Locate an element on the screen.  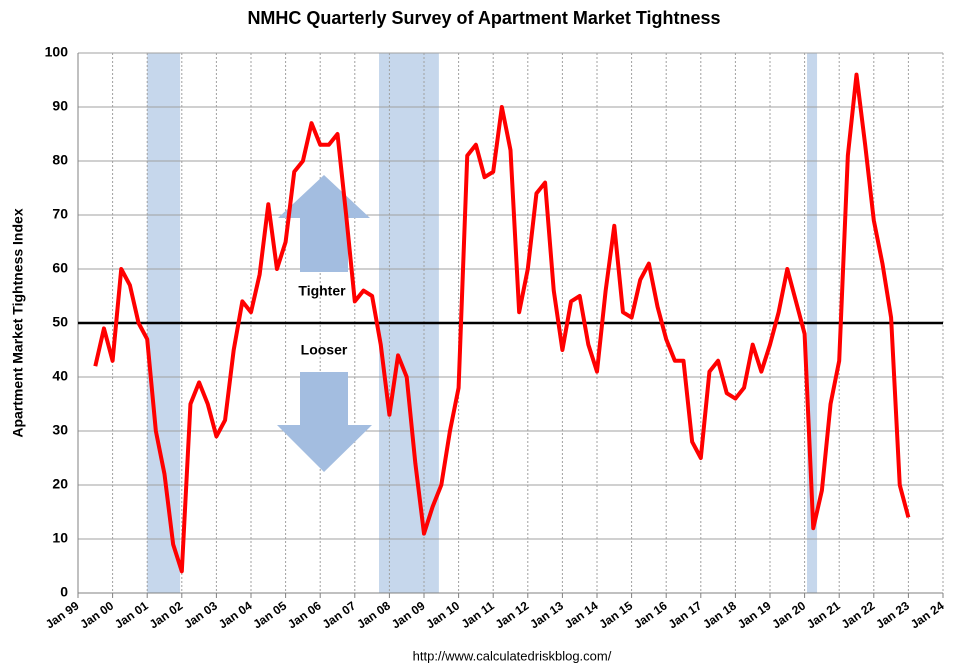
x-tick-label: Jan 23 is located at coordinates (892, 614).